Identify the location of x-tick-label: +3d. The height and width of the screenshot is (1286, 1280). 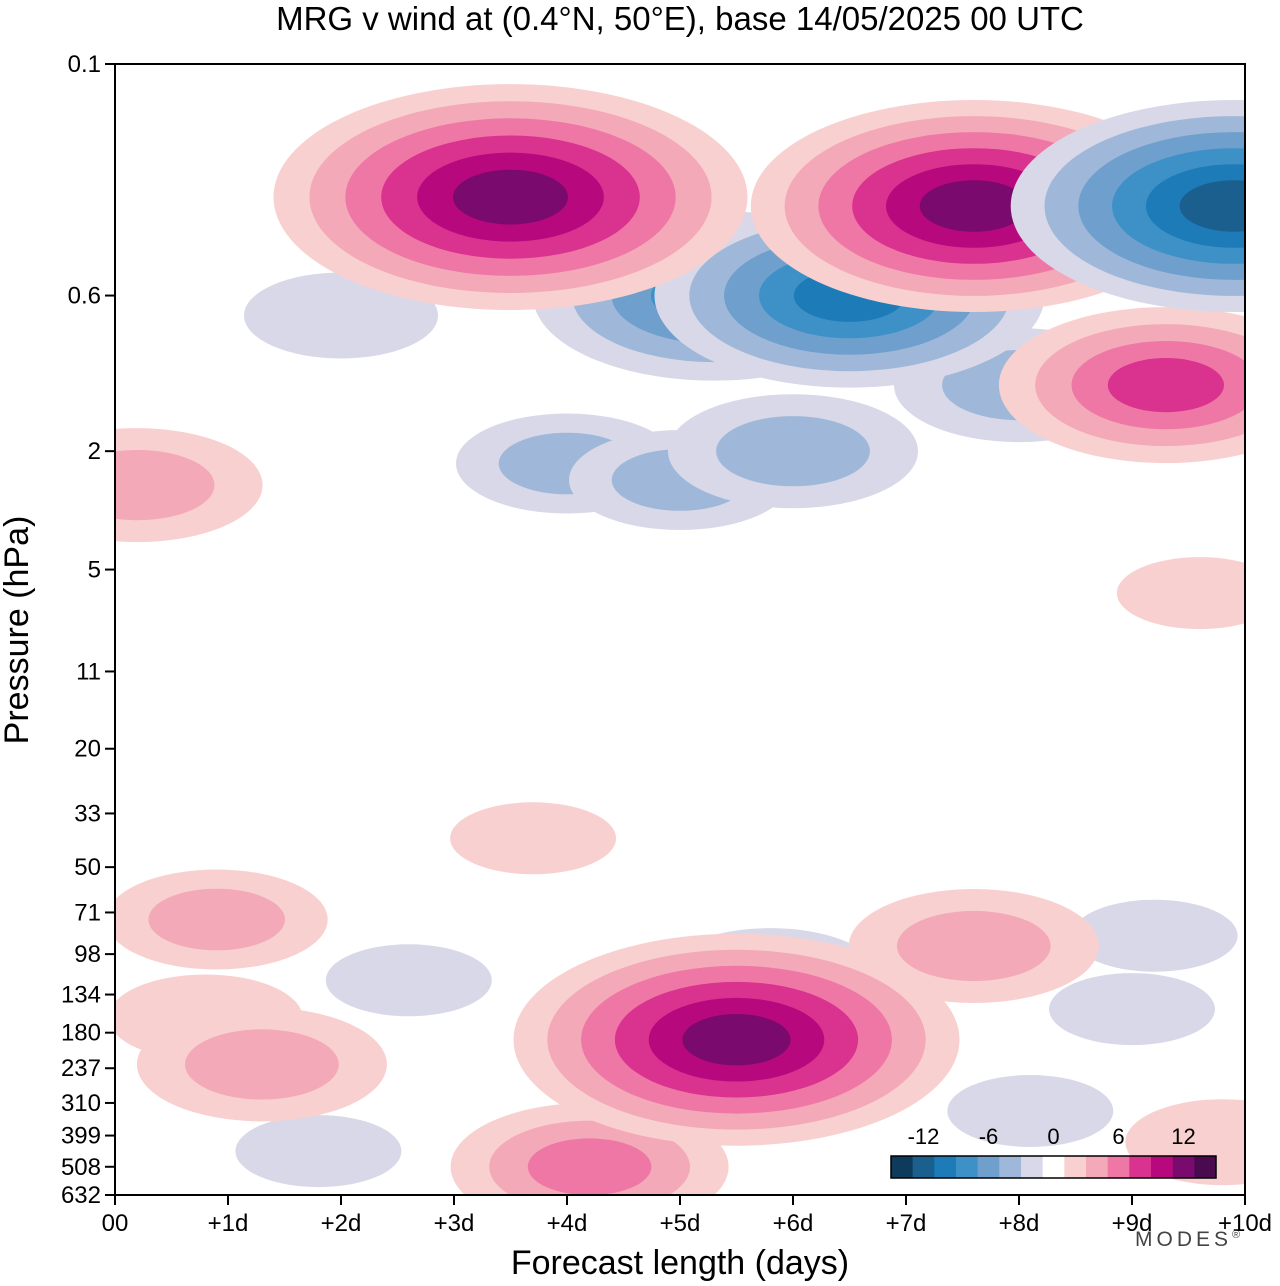
(454, 1223).